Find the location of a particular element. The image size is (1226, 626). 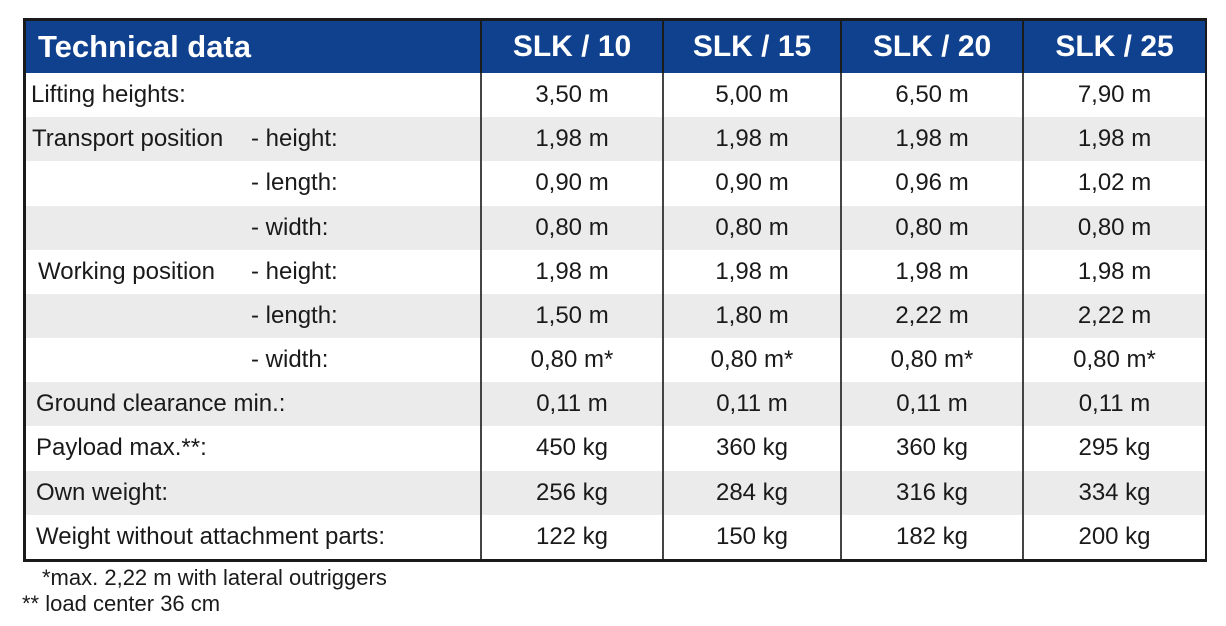

value-cell: 0,96 m is located at coordinates (931, 183).